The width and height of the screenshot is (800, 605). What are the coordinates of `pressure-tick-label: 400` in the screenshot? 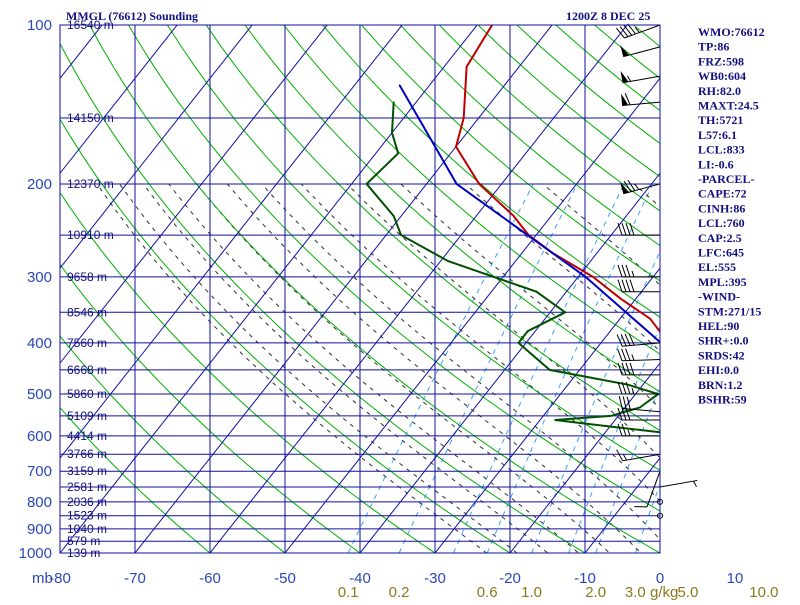 It's located at (39, 343).